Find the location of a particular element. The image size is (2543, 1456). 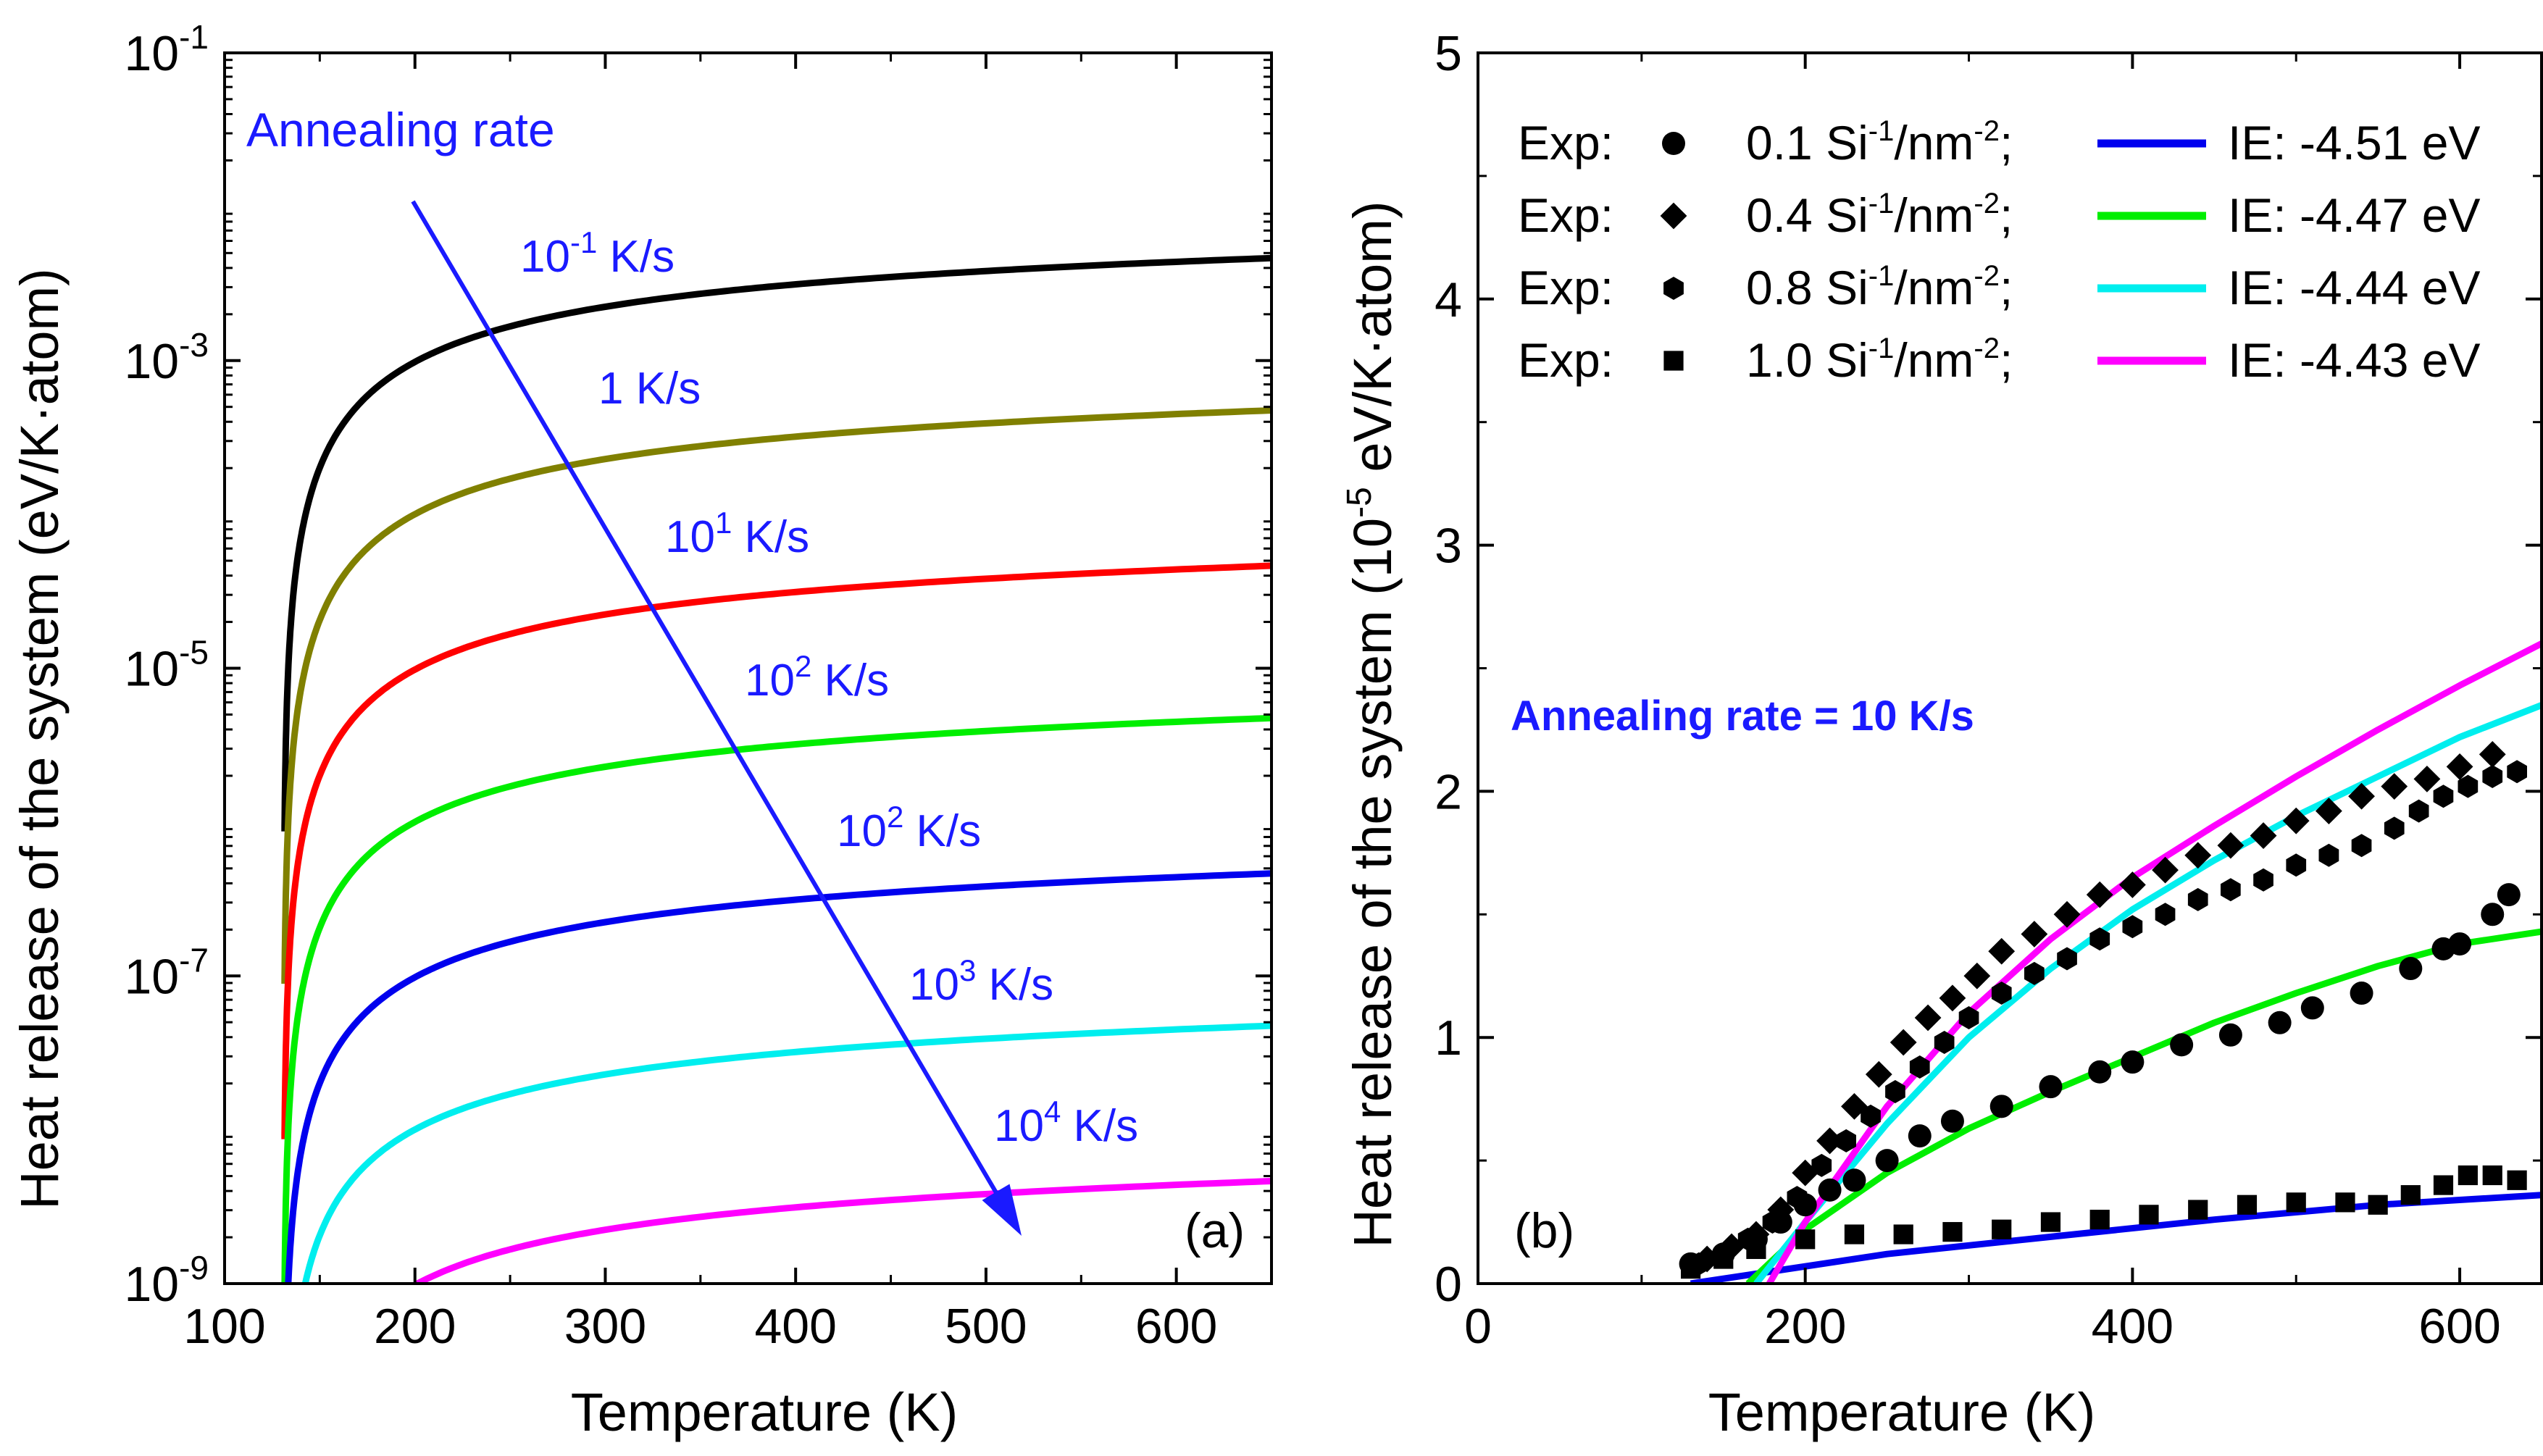

panel-b-experimental-points is located at coordinates (2103, 1010).